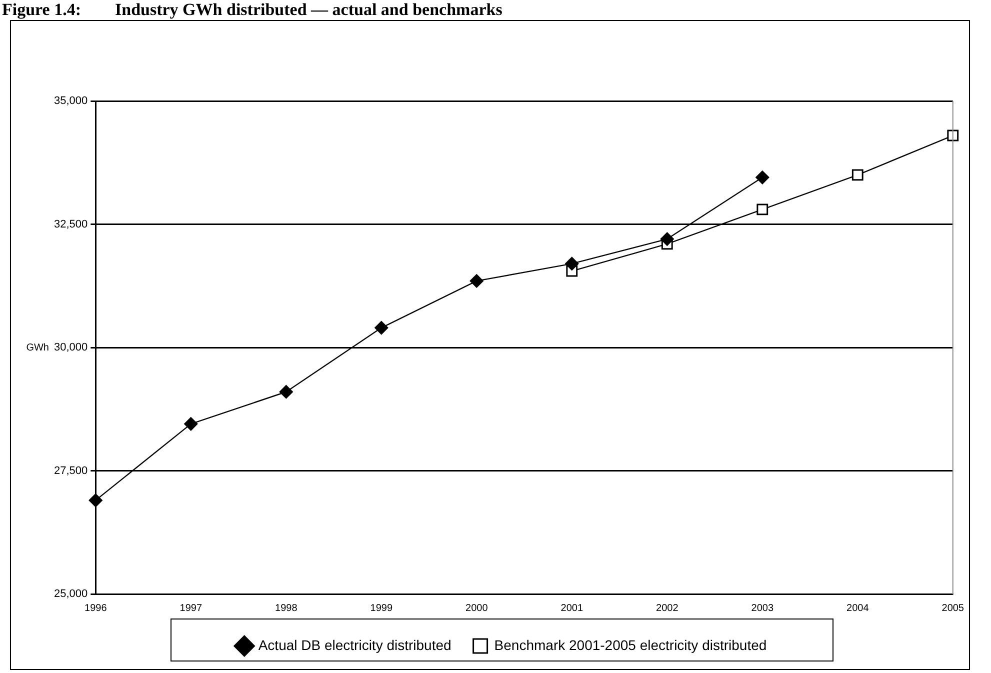 The height and width of the screenshot is (673, 991). I want to click on y-tick-label: 30,000, so click(71, 348).